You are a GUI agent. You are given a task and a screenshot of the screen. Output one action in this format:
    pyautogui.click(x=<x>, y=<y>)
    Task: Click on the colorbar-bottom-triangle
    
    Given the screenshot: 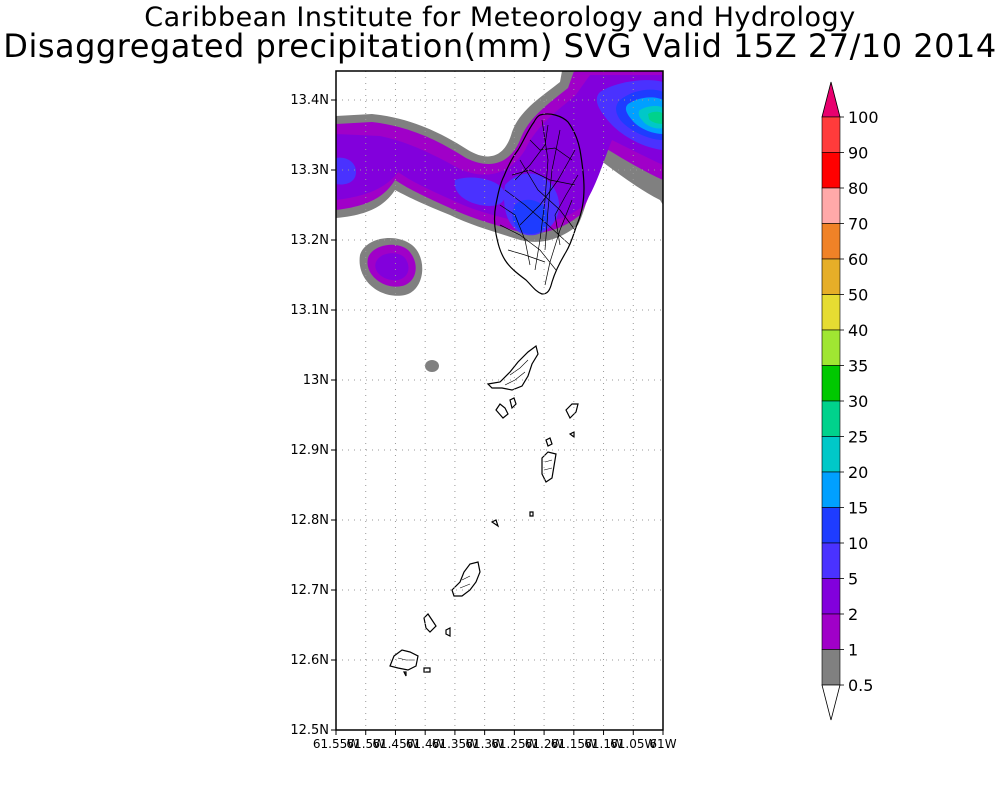 What is the action you would take?
    pyautogui.click(x=831, y=702)
    